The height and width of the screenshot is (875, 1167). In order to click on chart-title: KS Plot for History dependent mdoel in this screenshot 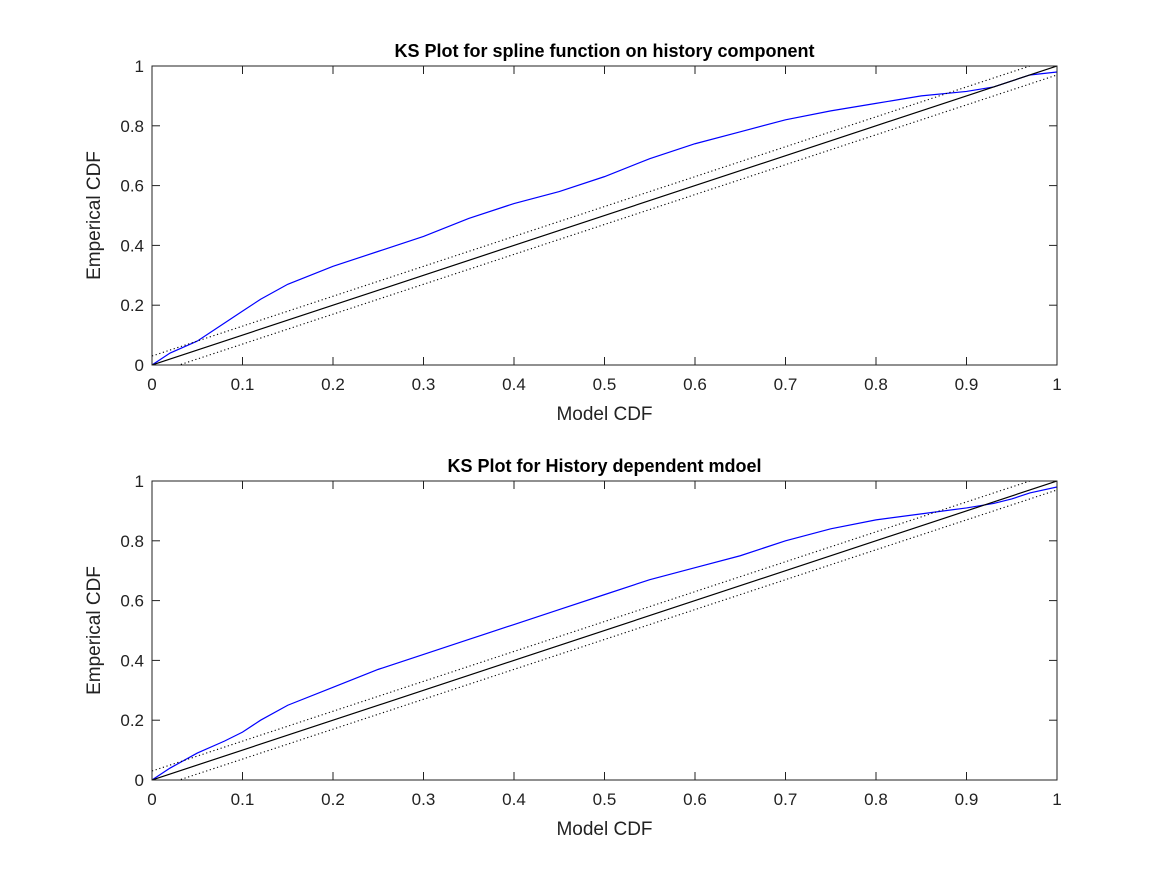, I will do `click(604, 466)`.